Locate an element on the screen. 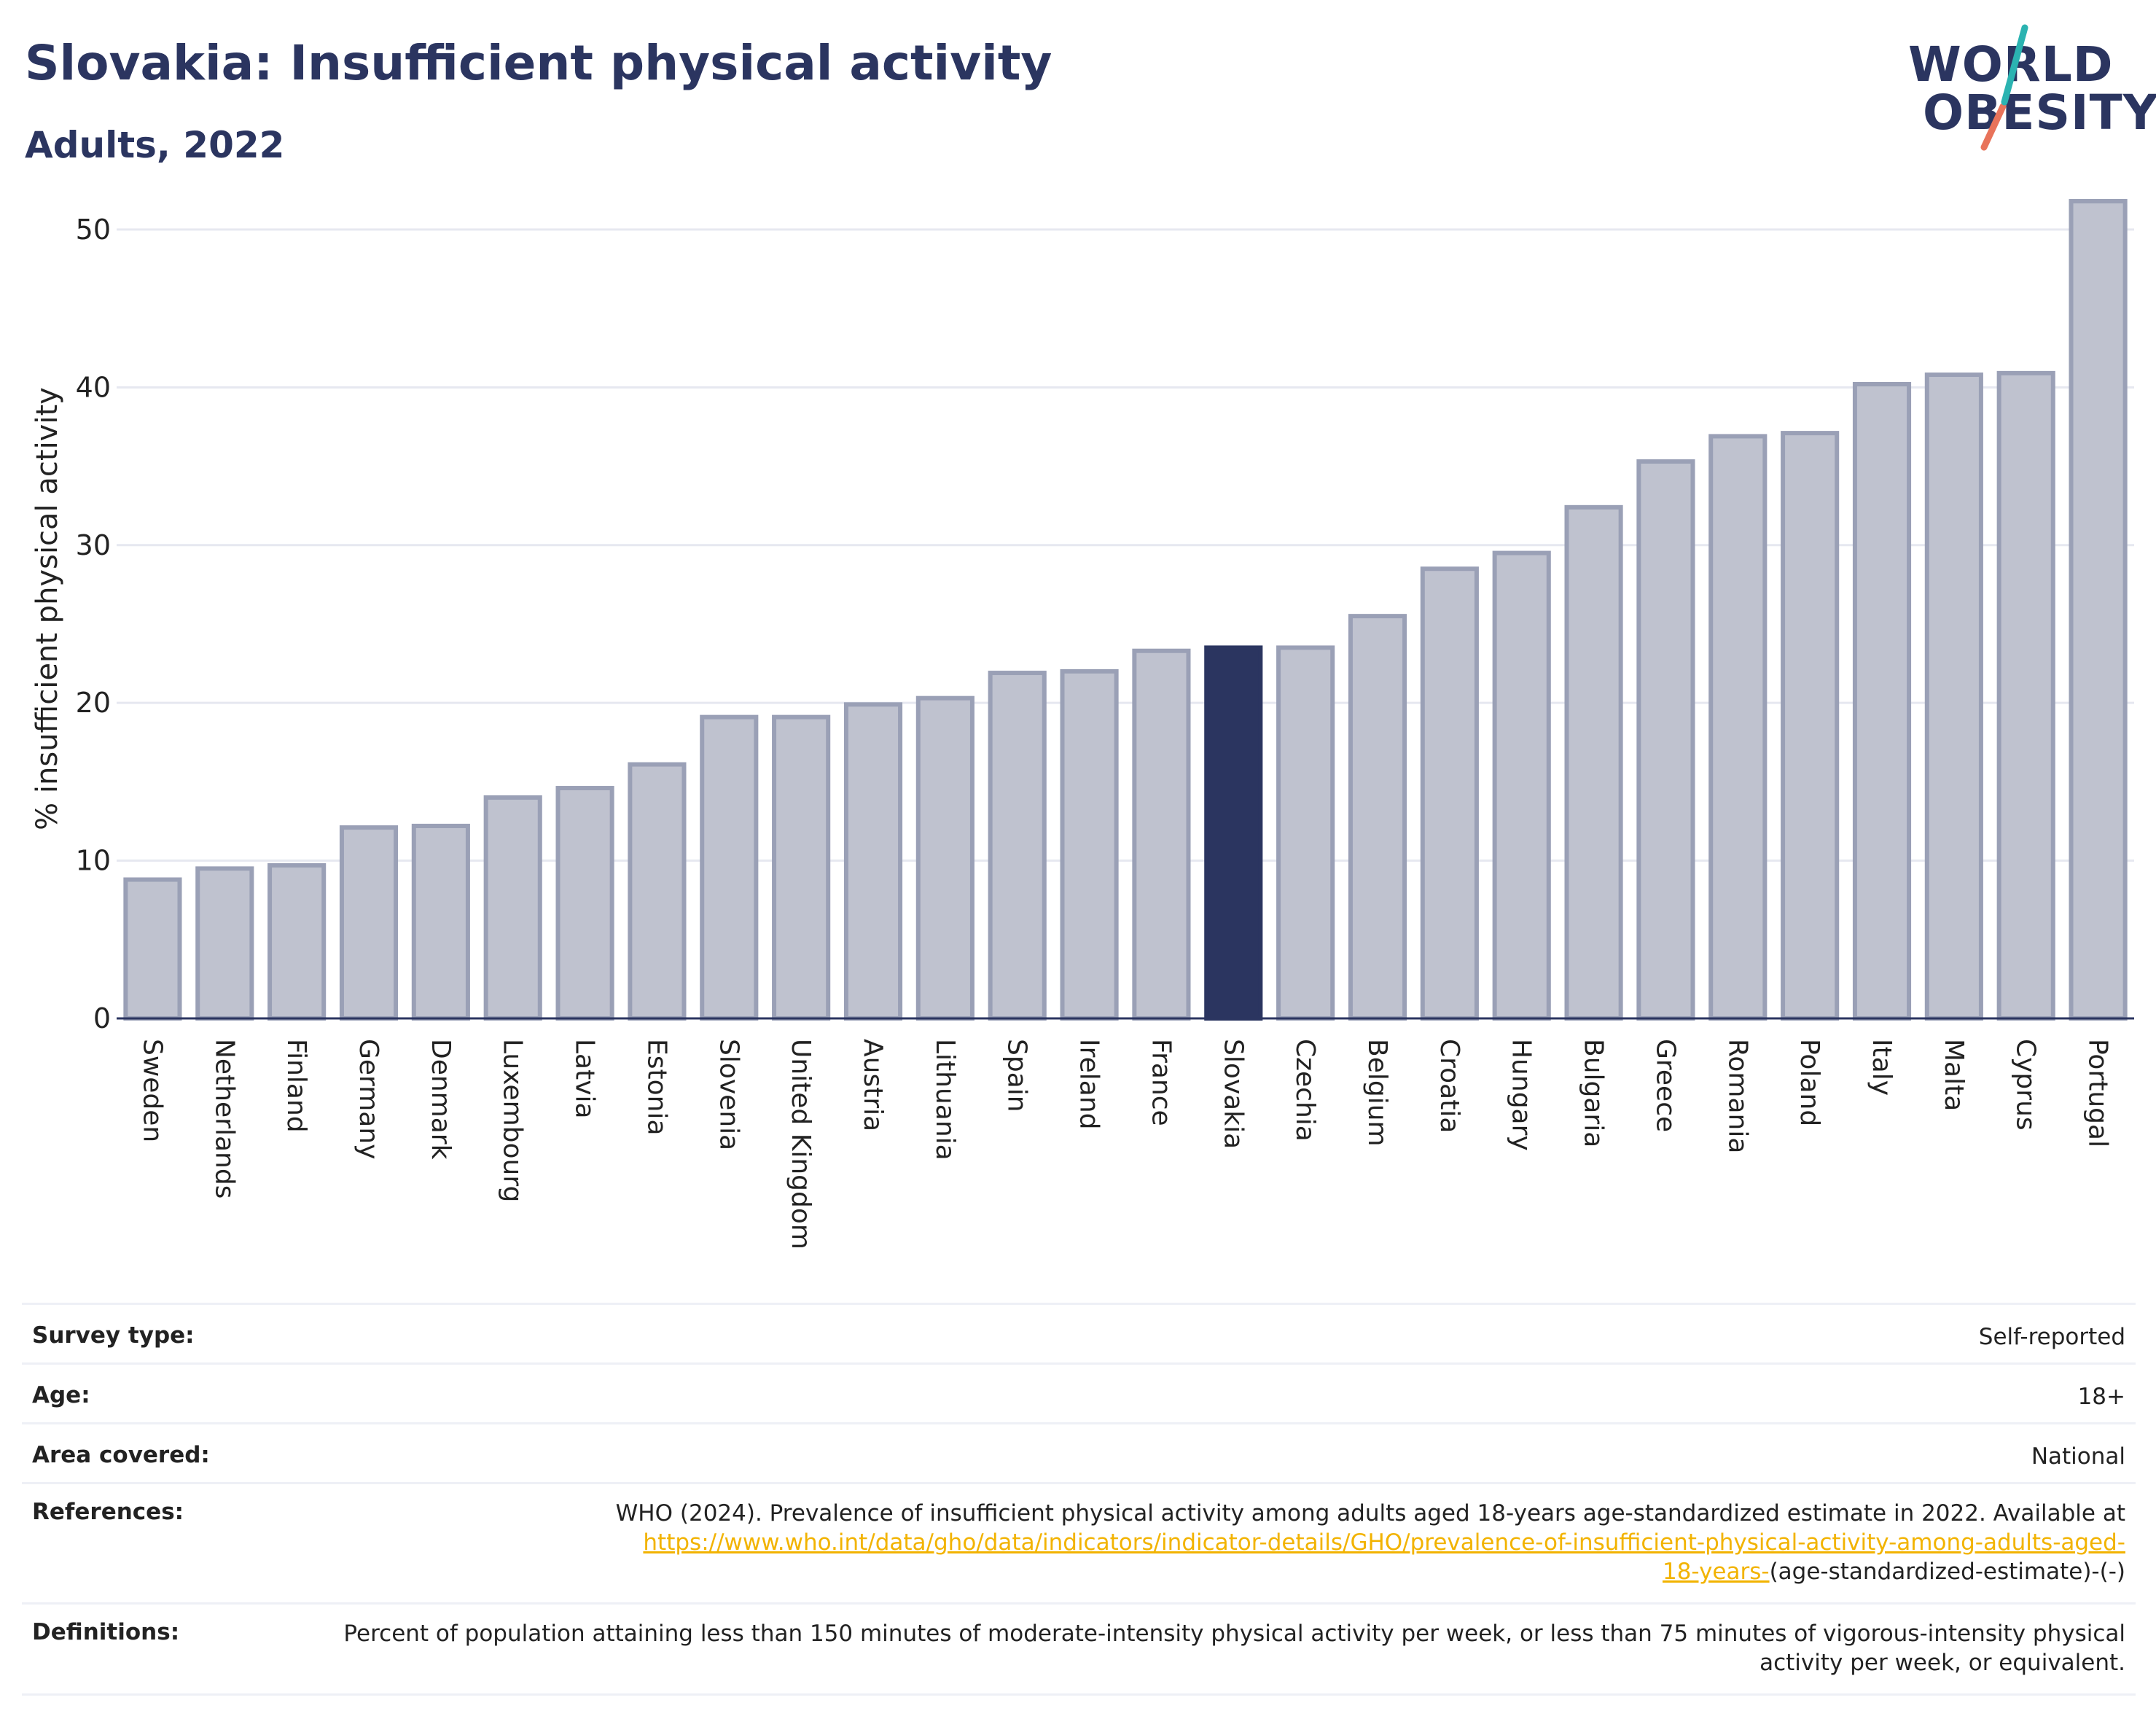  x-tick-label: Slovakia is located at coordinates (1233, 1094).